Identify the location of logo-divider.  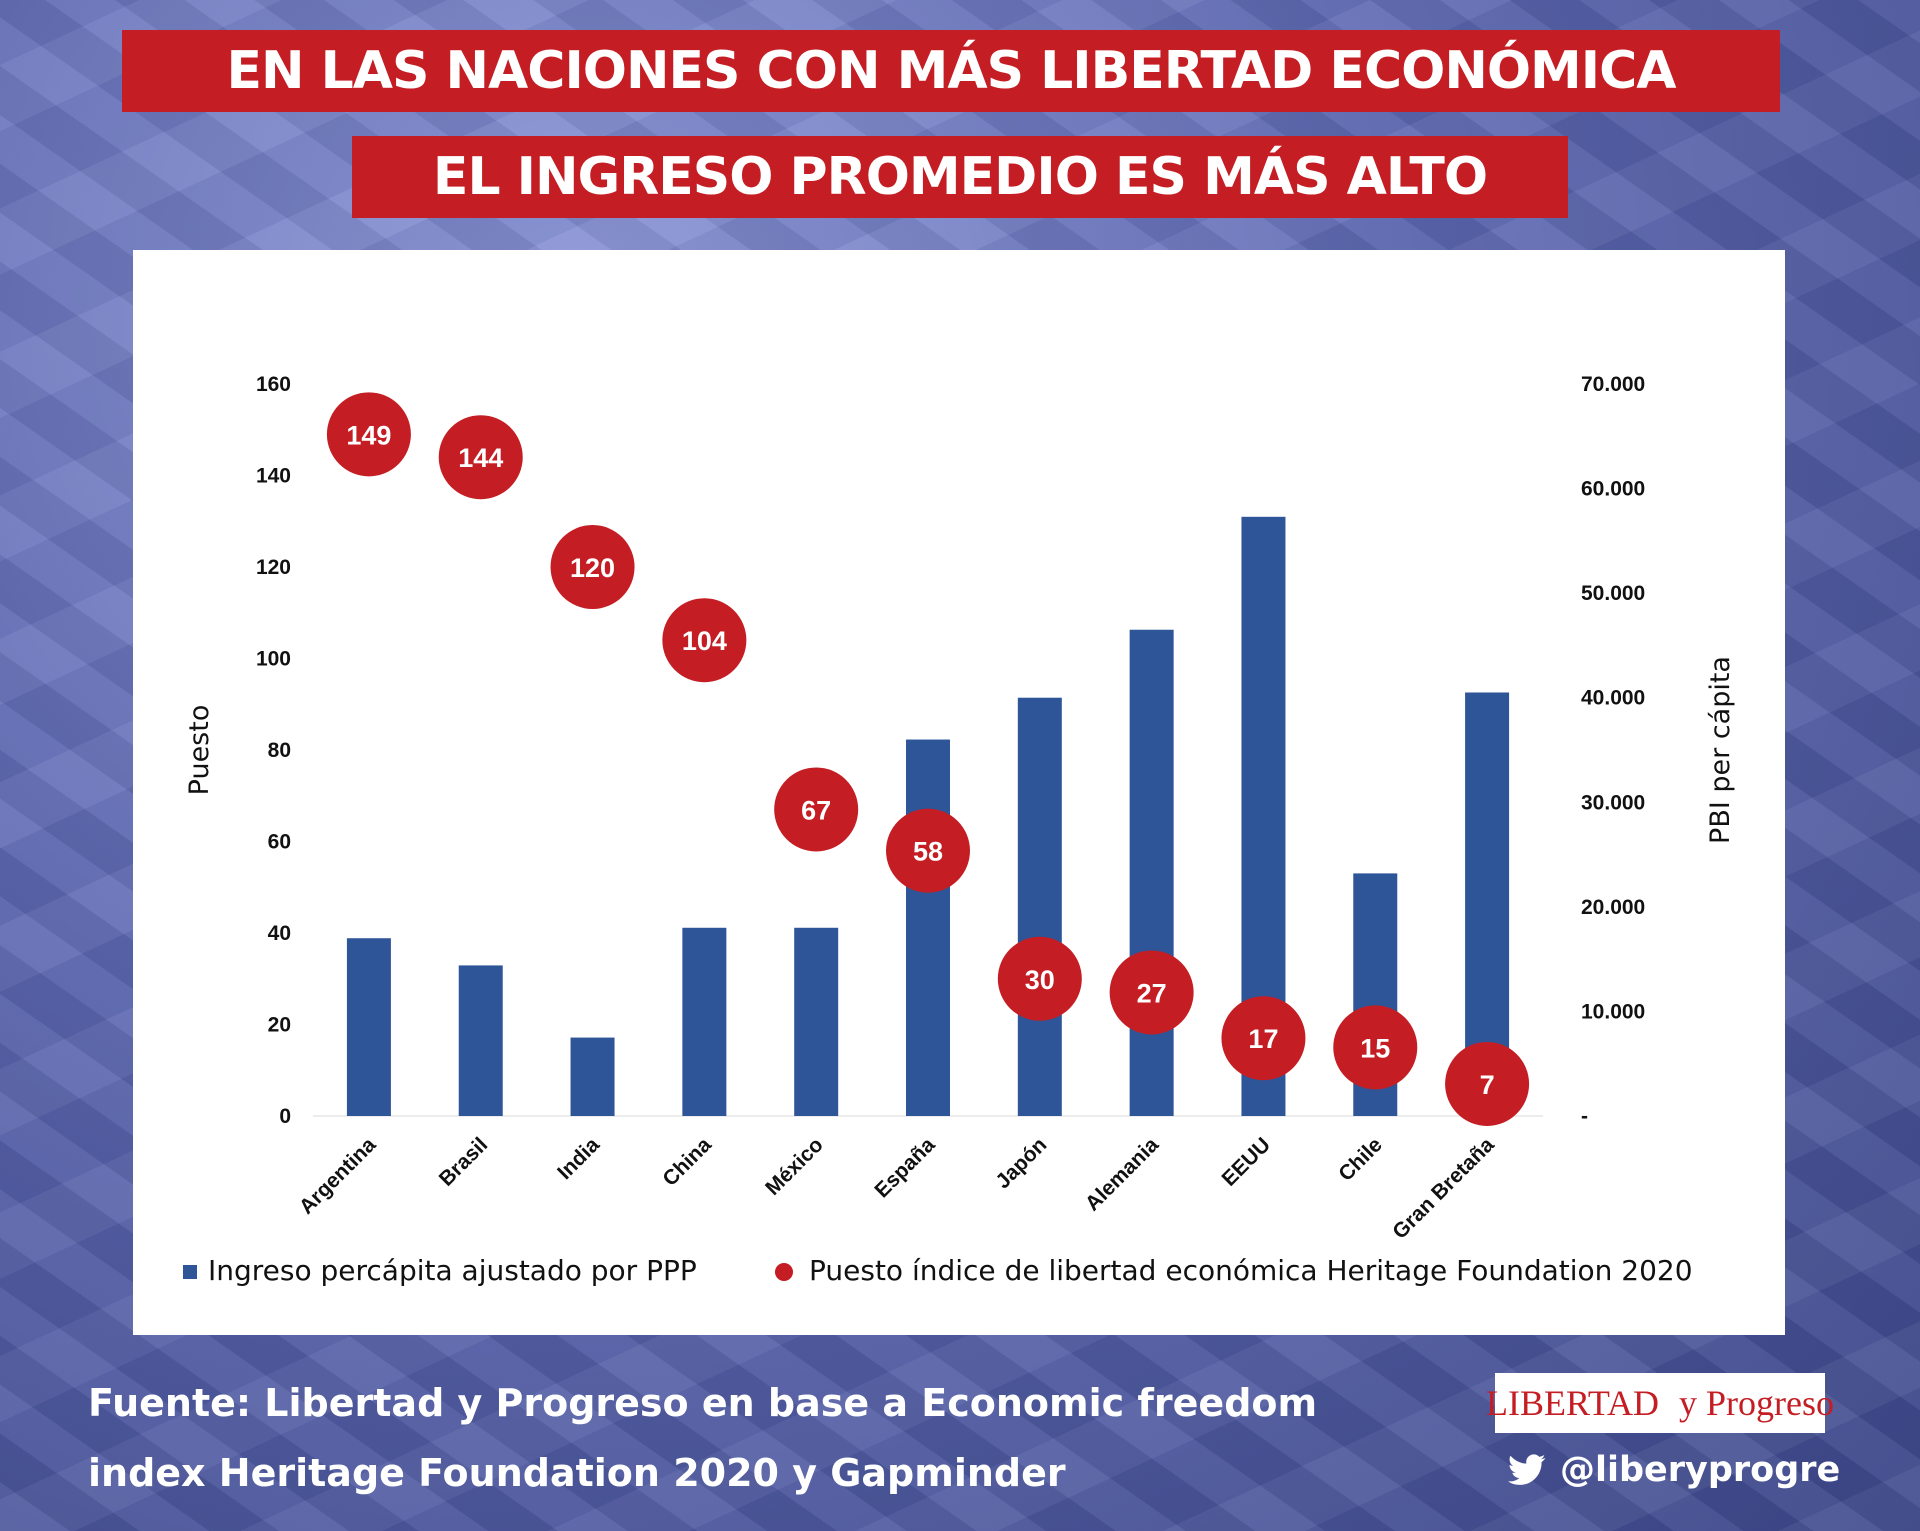
(1669, 1403).